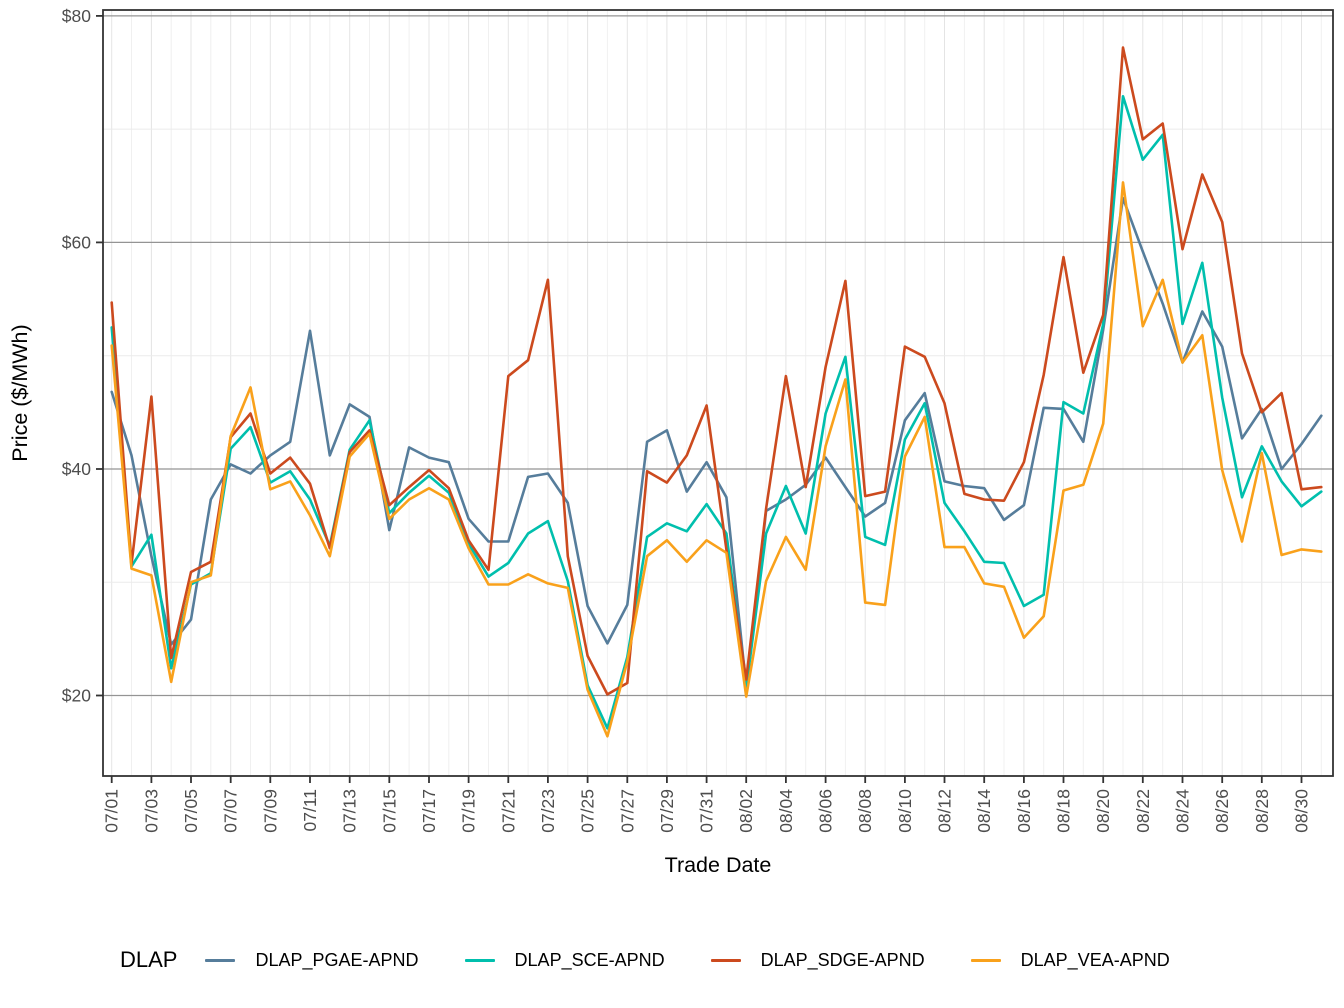 This screenshot has width=1344, height=1008. I want to click on x-tick-label: 07/25, so click(588, 811).